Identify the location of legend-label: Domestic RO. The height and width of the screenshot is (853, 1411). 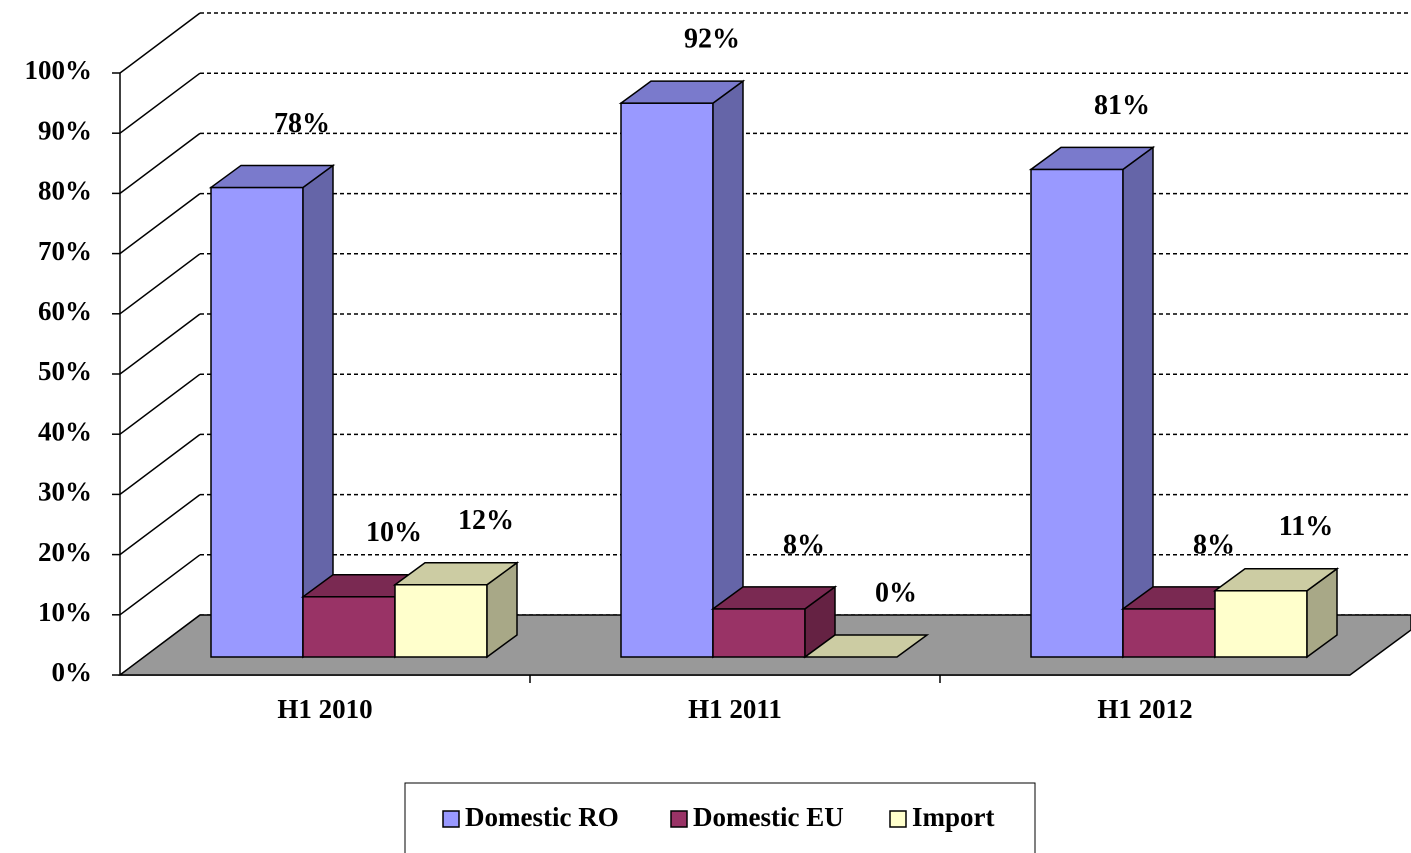
(542, 817).